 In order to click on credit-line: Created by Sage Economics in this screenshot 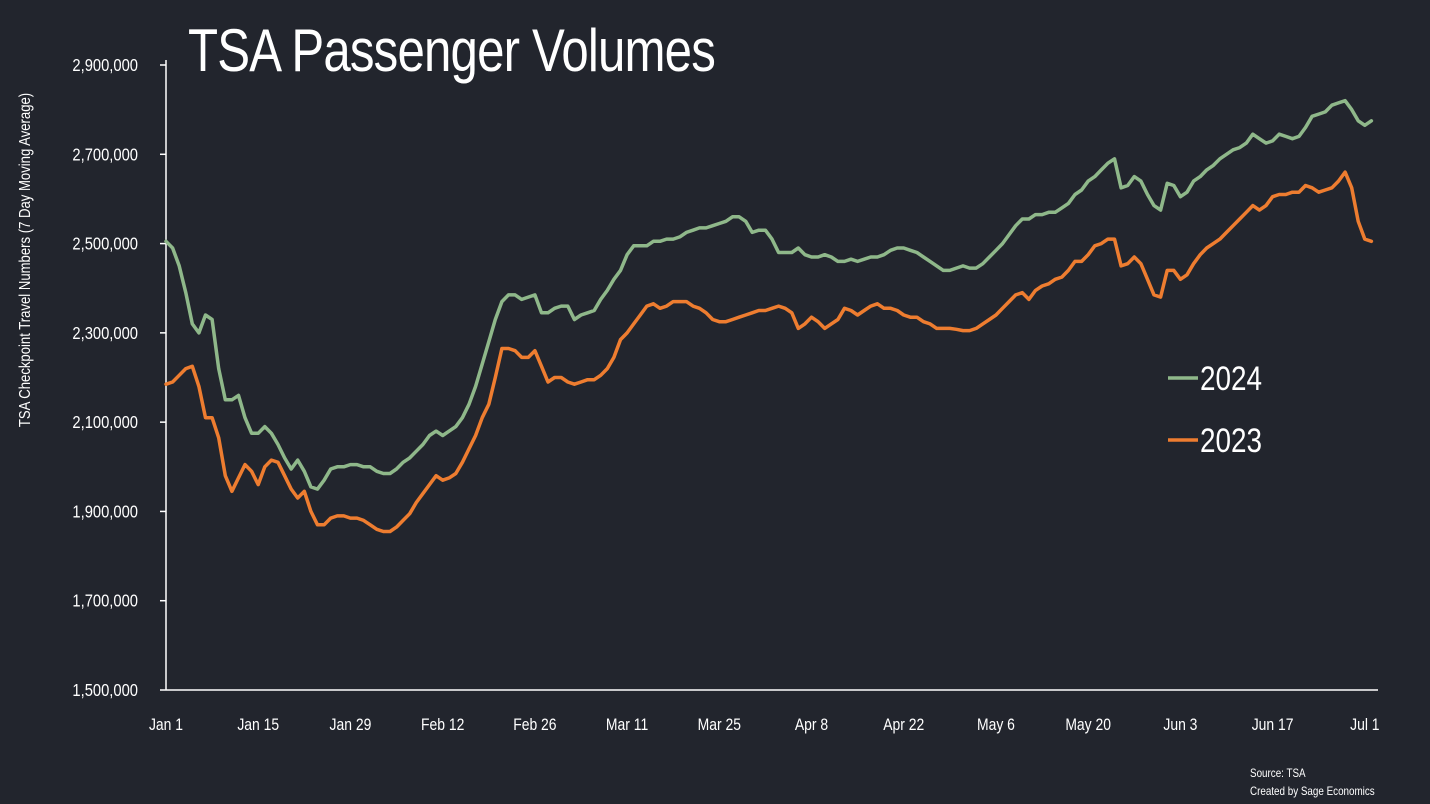, I will do `click(1312, 791)`.